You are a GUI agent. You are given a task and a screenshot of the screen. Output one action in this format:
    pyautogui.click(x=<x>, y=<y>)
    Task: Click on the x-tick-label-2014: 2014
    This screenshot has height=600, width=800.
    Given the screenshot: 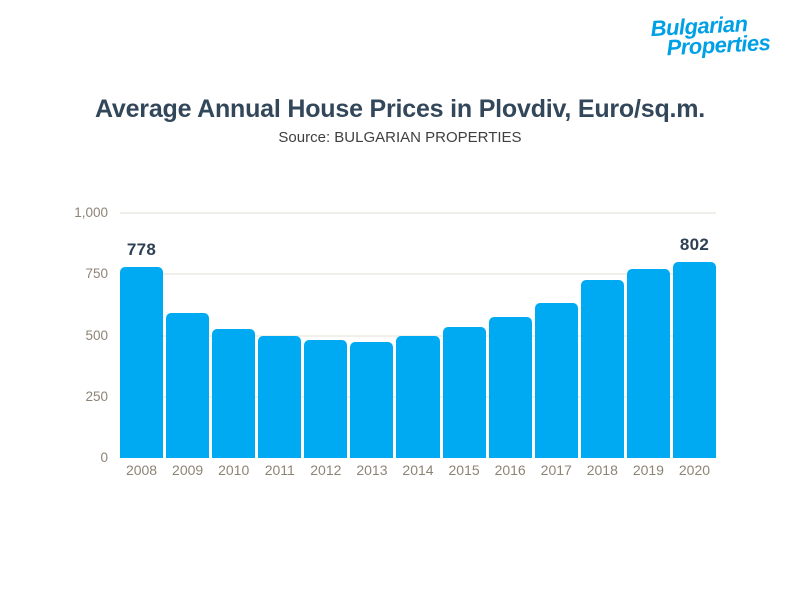 What is the action you would take?
    pyautogui.click(x=418, y=470)
    